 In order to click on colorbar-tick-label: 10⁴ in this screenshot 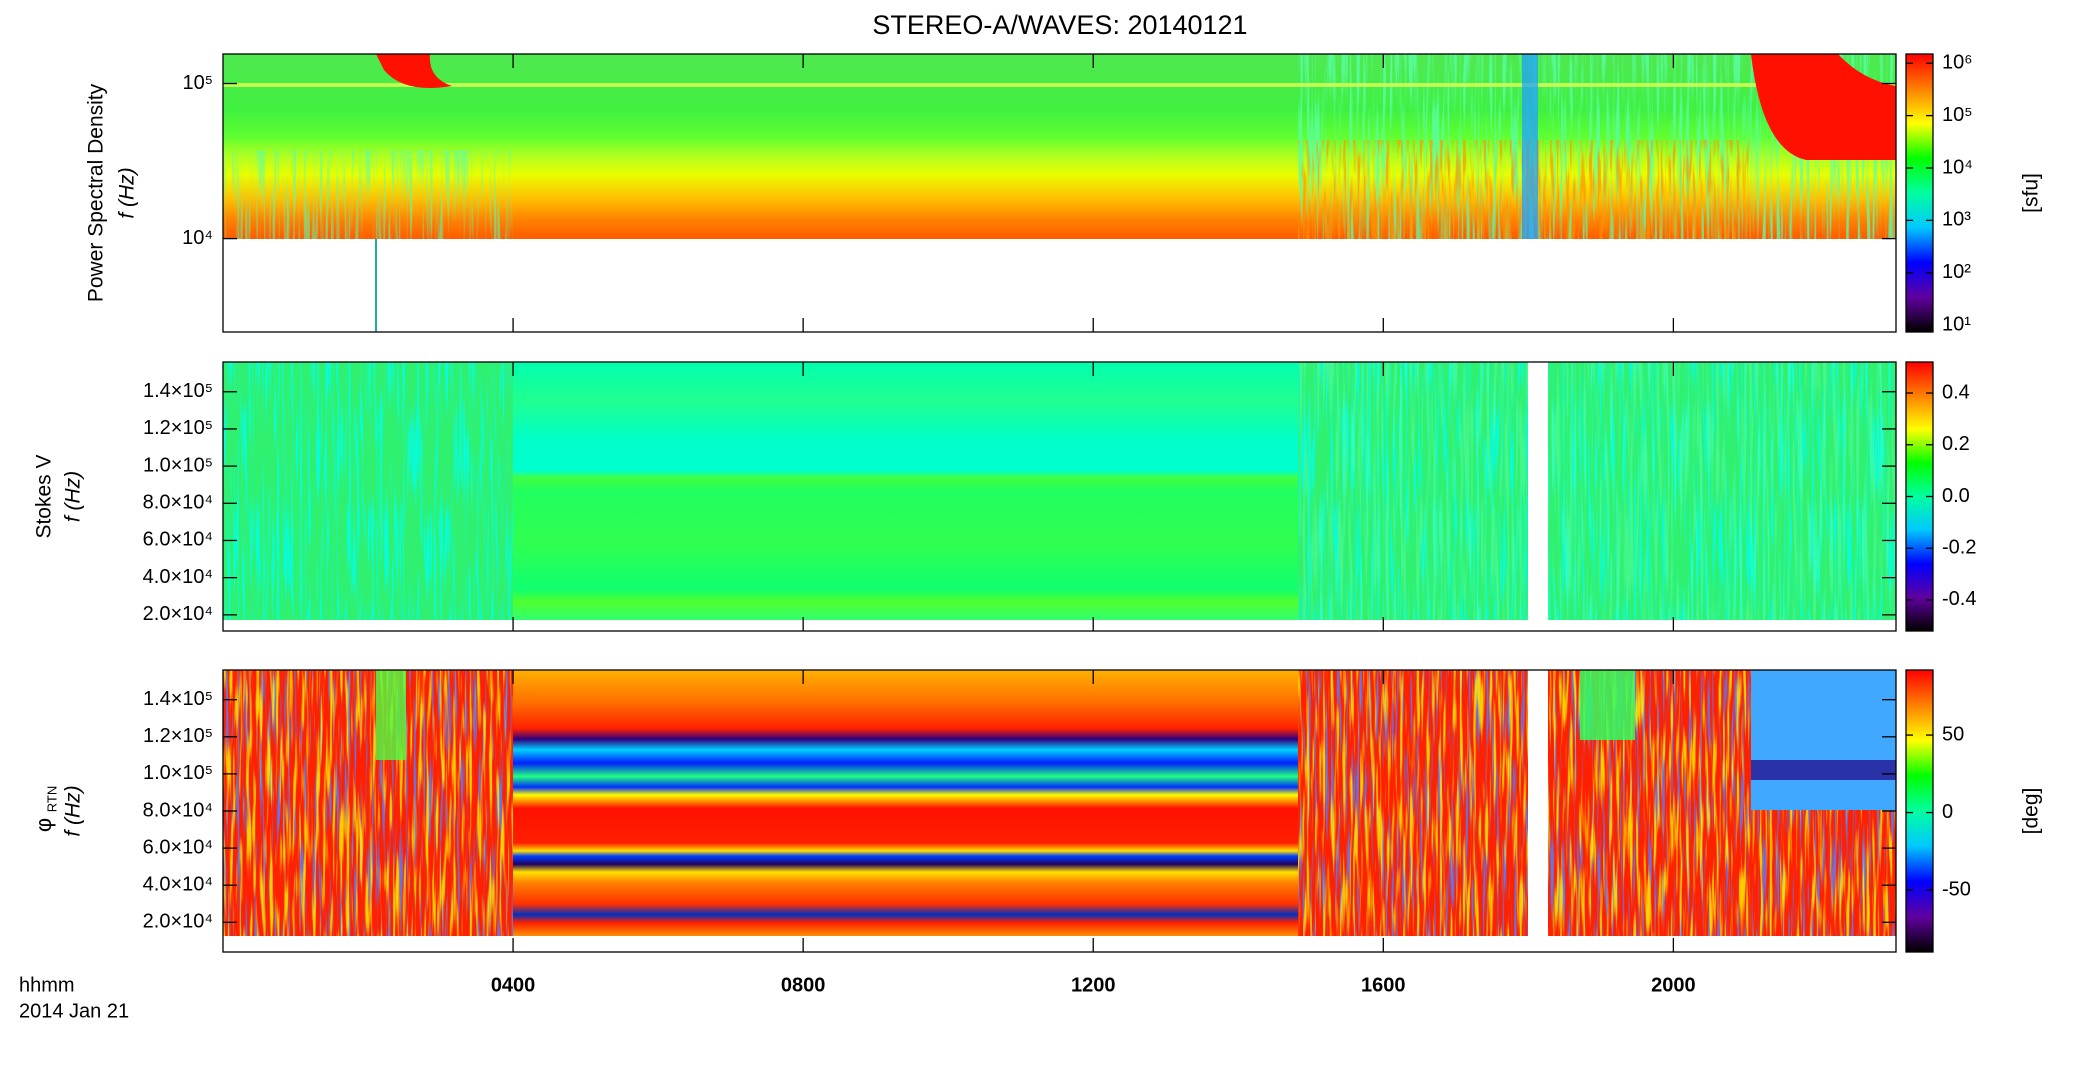, I will do `click(1957, 167)`.